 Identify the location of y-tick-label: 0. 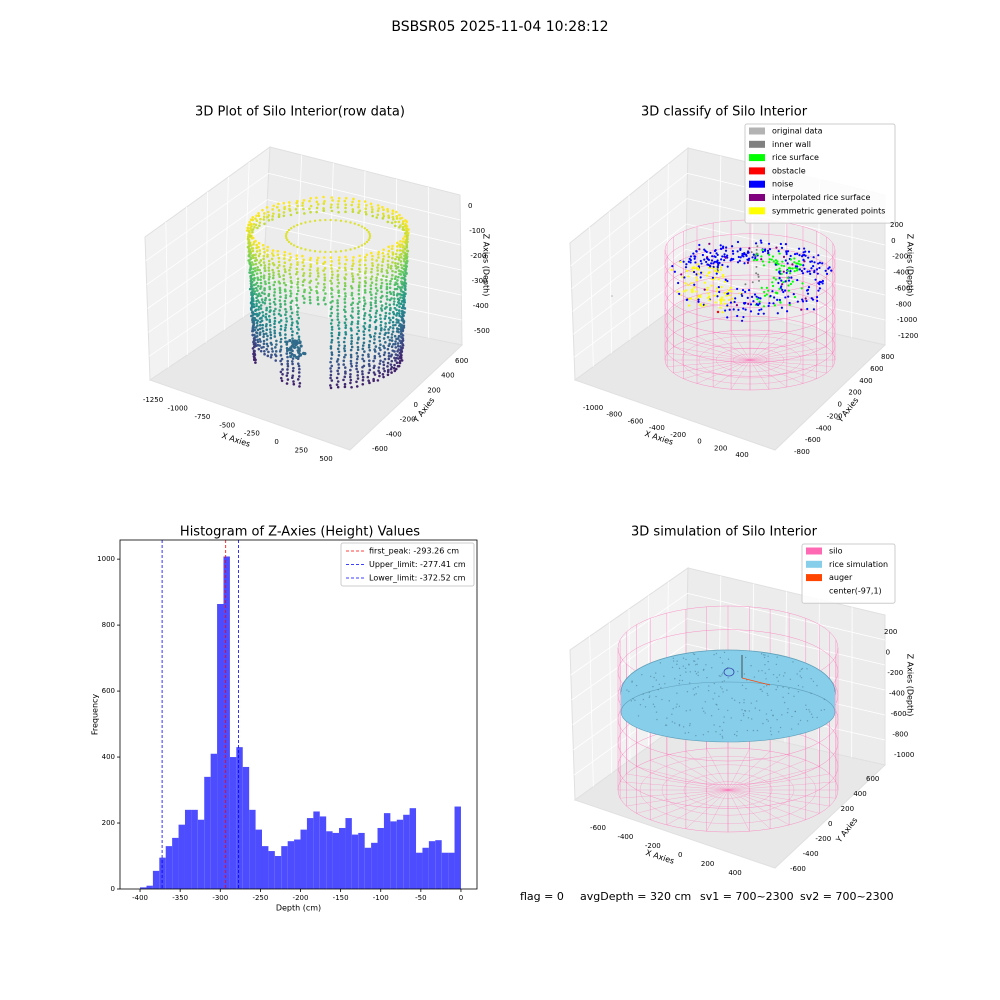
(830, 824).